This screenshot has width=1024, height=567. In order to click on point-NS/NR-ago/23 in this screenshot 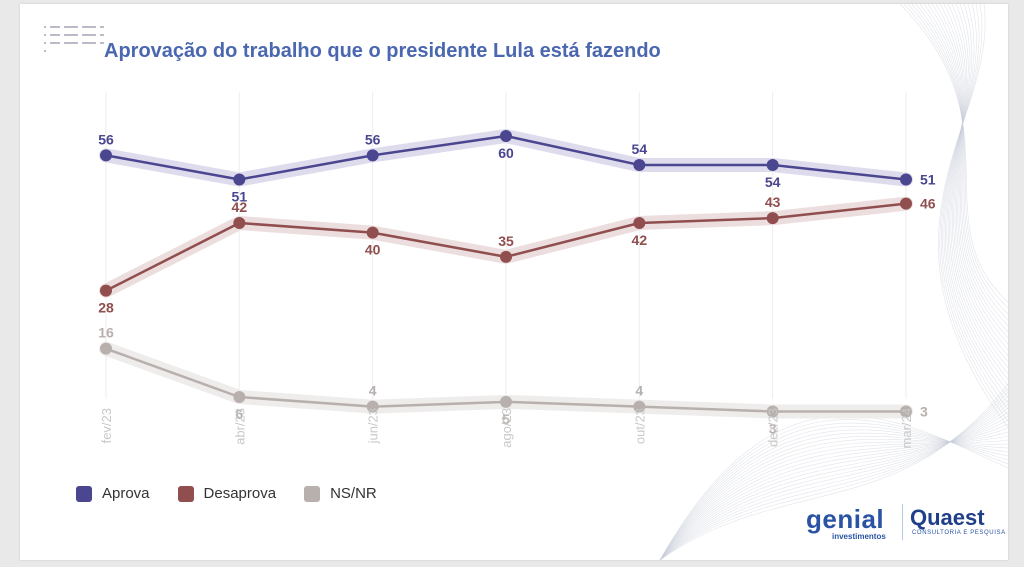, I will do `click(506, 401)`.